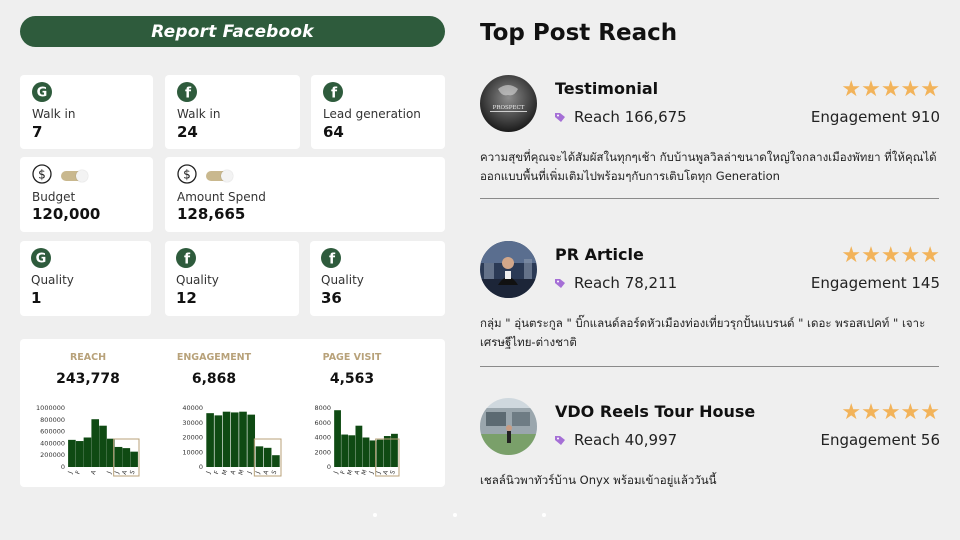 The image size is (960, 540). What do you see at coordinates (630, 117) in the screenshot?
I see `post-reach-text: Reach 166,675` at bounding box center [630, 117].